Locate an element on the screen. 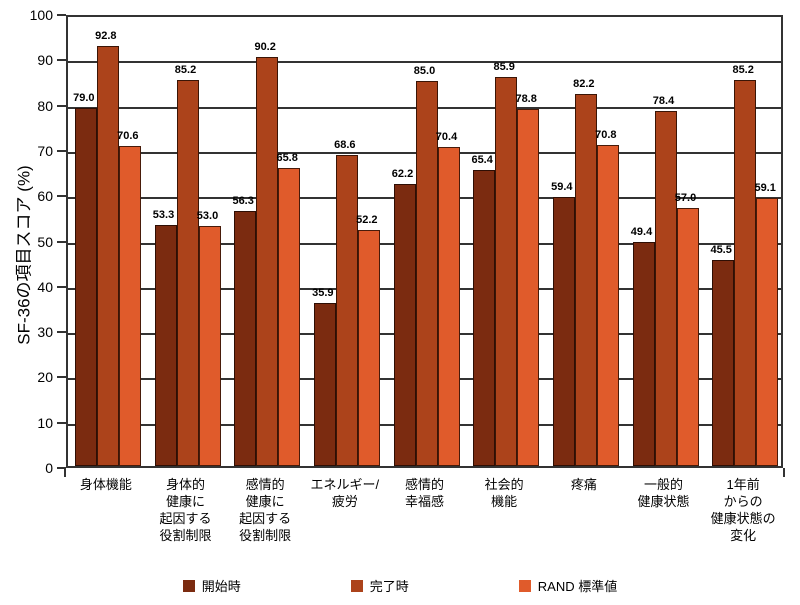 The image size is (800, 605). y-tick-label-70: 70 is located at coordinates (45, 150).